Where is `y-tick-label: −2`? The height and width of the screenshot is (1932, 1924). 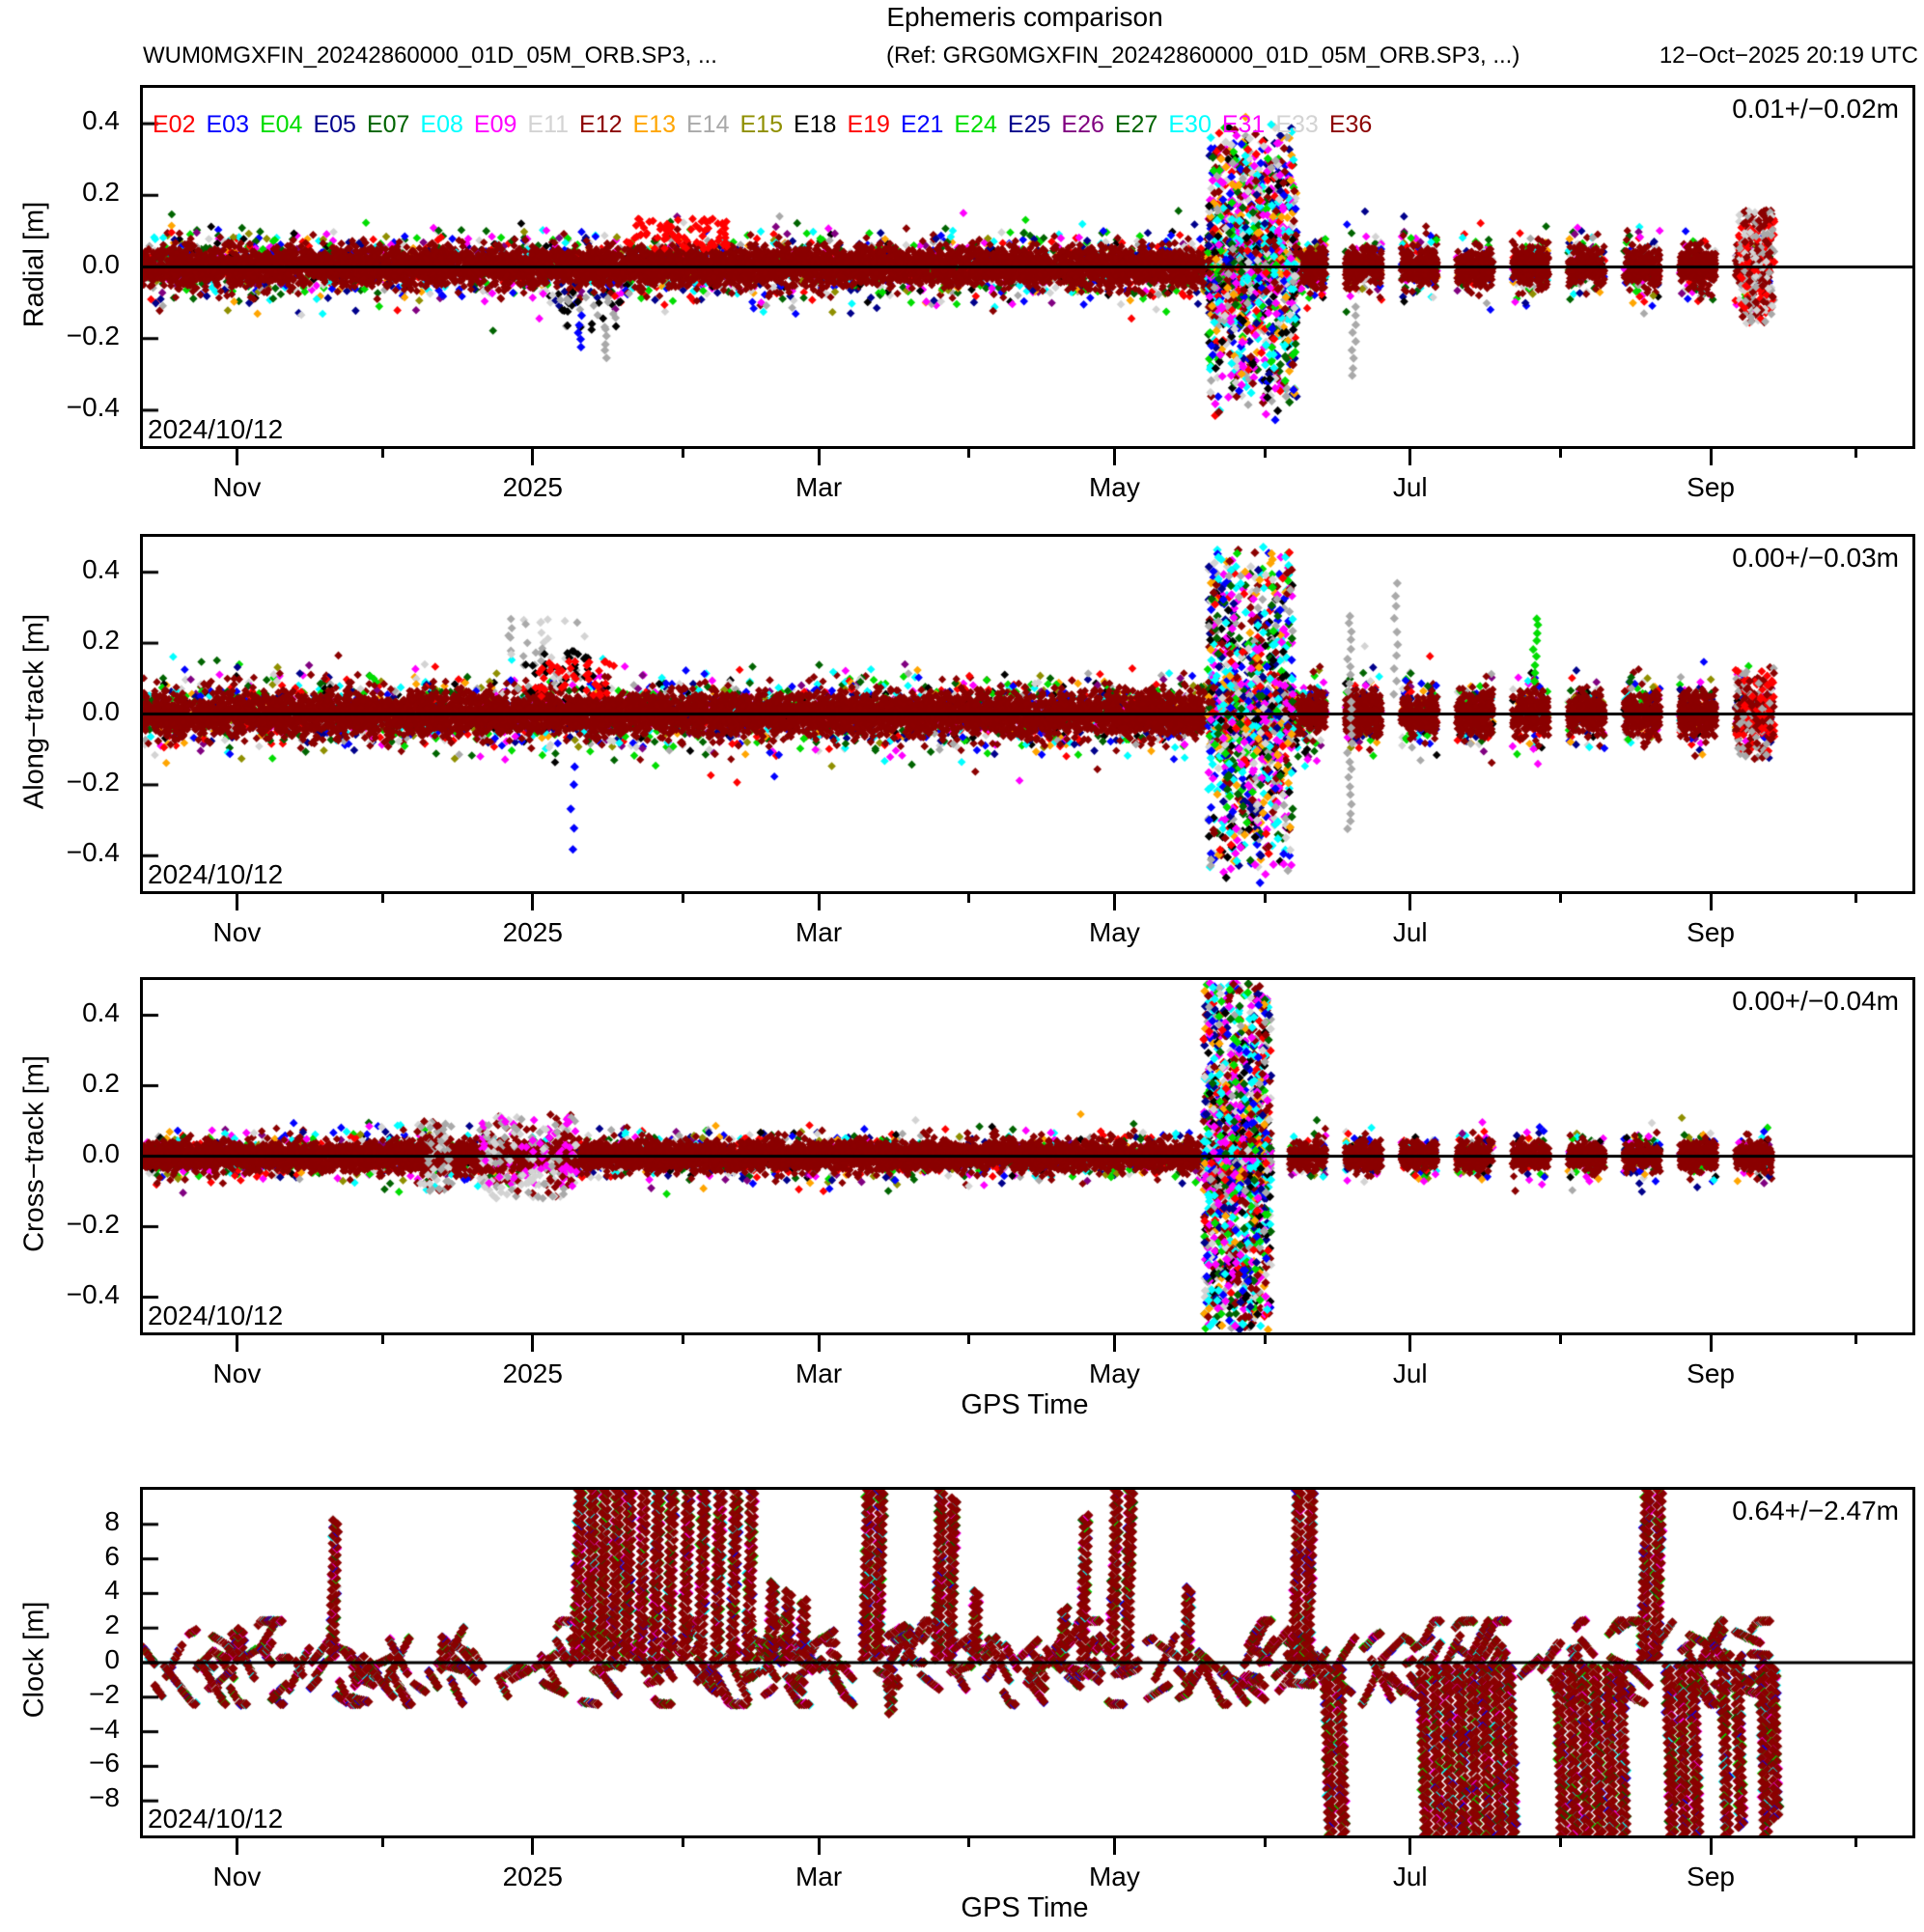 y-tick-label: −2 is located at coordinates (104, 1694).